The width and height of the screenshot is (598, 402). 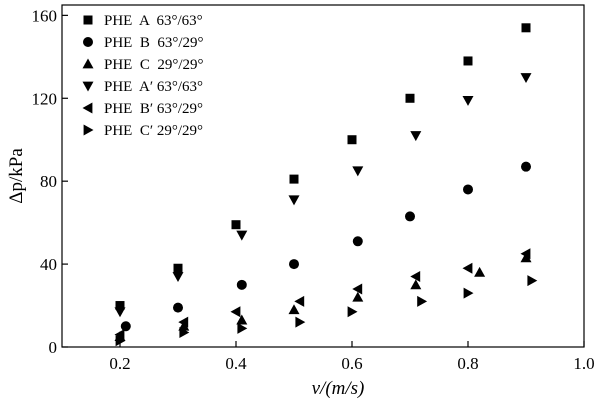 I want to click on x-tick-label: 1.0, so click(x=583, y=363).